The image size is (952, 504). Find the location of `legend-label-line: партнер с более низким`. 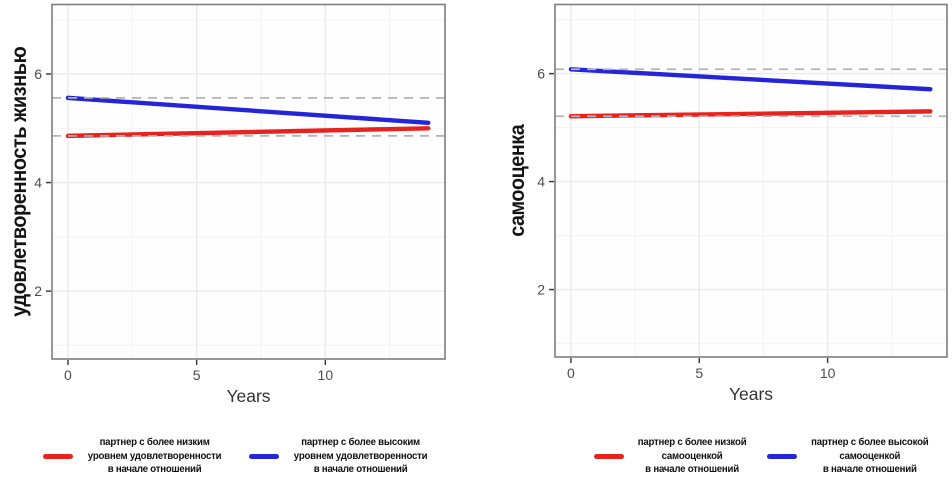

legend-label-line: партнер с более низким is located at coordinates (154, 442).